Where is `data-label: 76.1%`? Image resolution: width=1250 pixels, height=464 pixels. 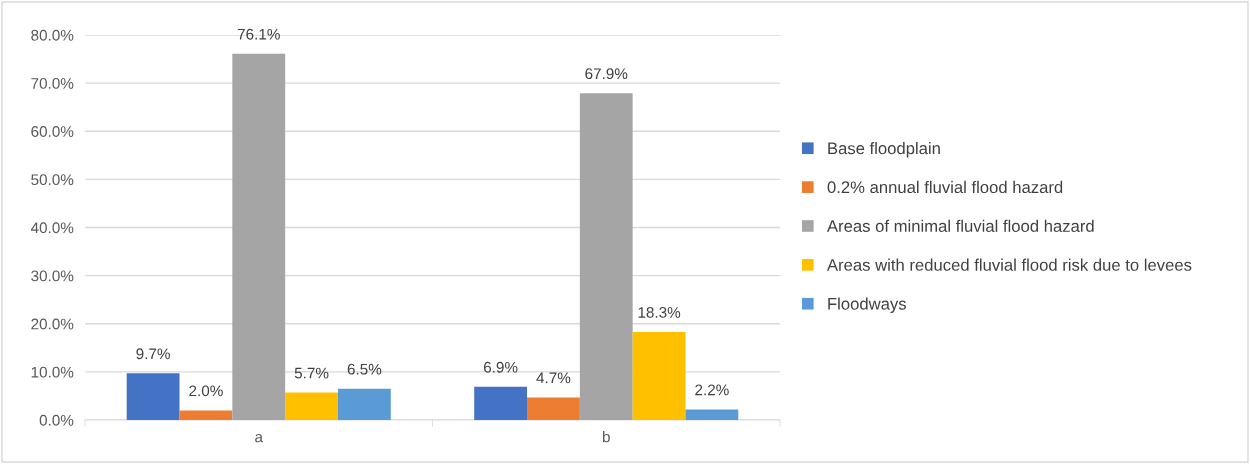 data-label: 76.1% is located at coordinates (258, 34).